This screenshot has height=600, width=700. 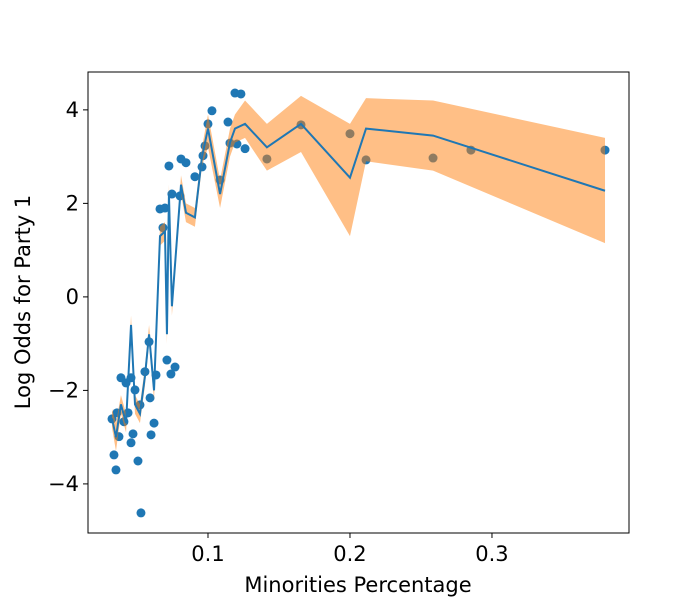 I want to click on x-tick-label: 0.3, so click(x=491, y=554).